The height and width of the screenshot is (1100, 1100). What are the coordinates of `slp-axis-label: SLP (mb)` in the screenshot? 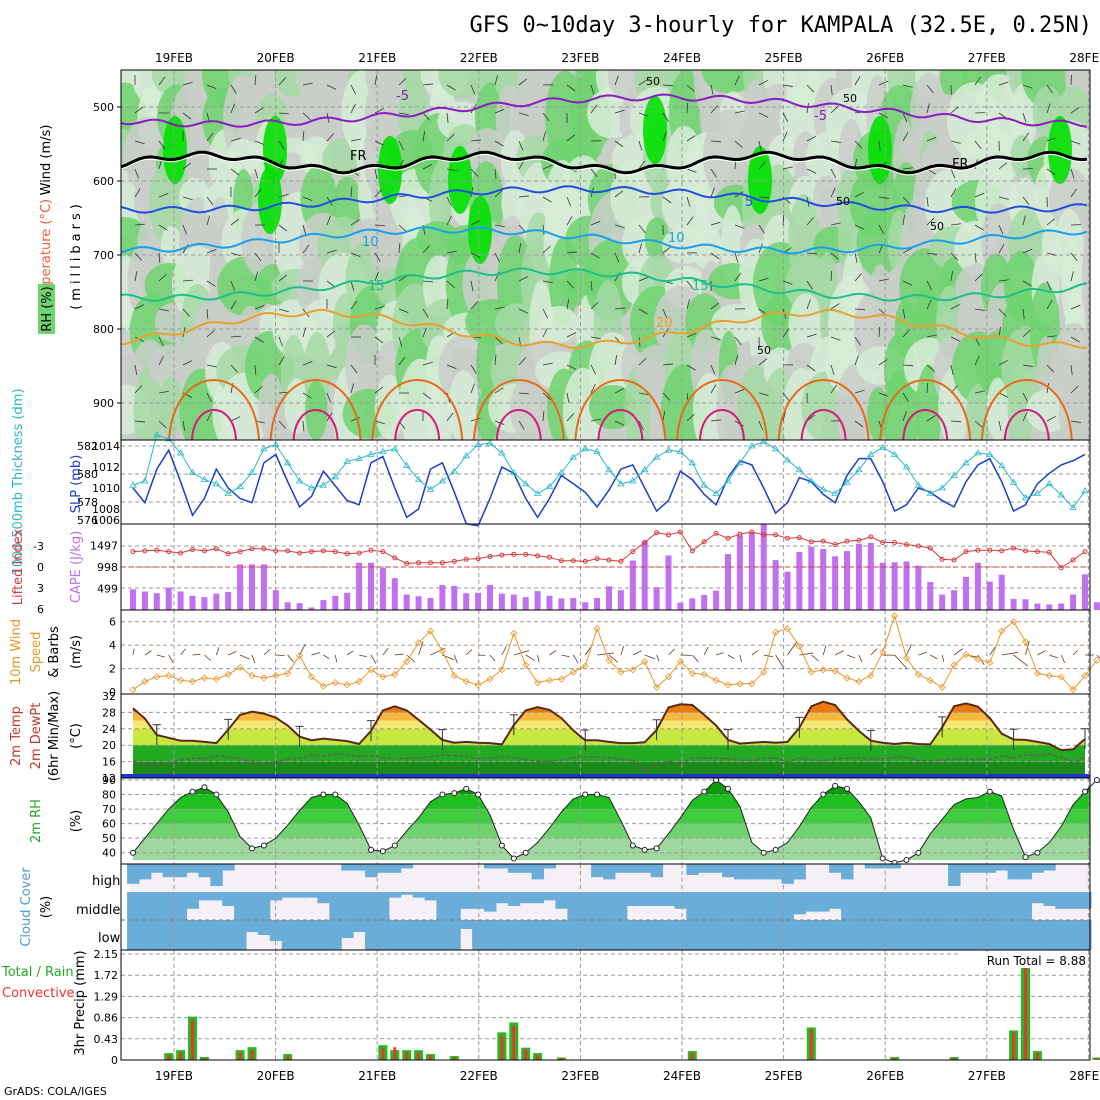 It's located at (76, 484).